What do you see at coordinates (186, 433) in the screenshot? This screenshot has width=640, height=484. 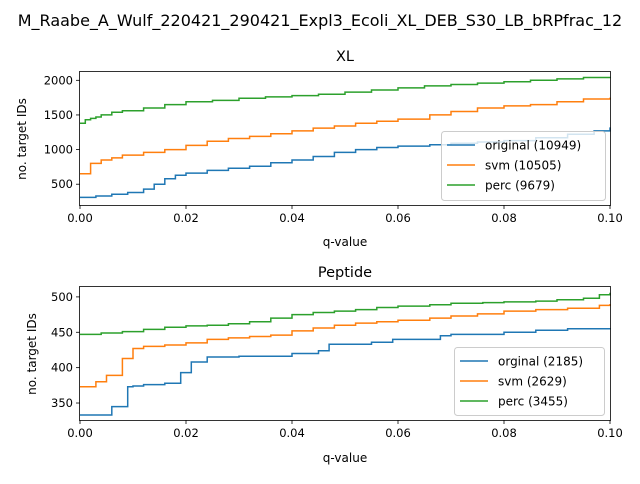 I see `peptide-x-tick-label: 0.02` at bounding box center [186, 433].